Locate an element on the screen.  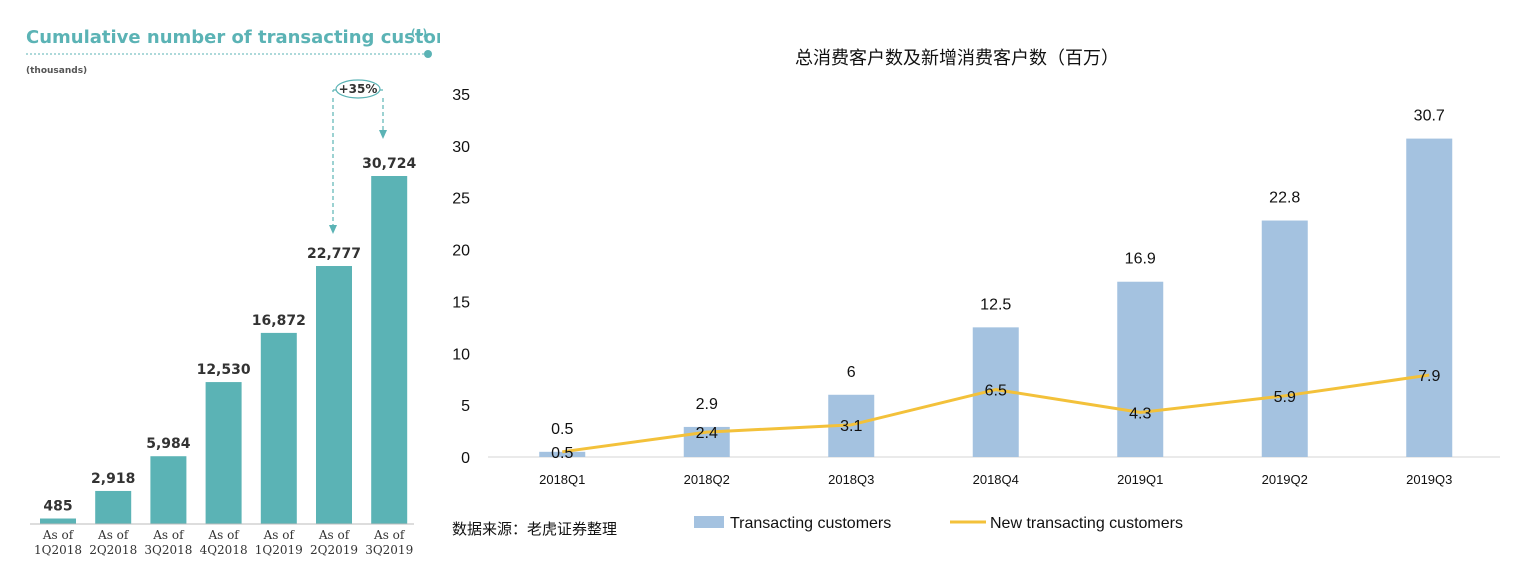
y-tick-label: 5 is located at coordinates (465, 406).